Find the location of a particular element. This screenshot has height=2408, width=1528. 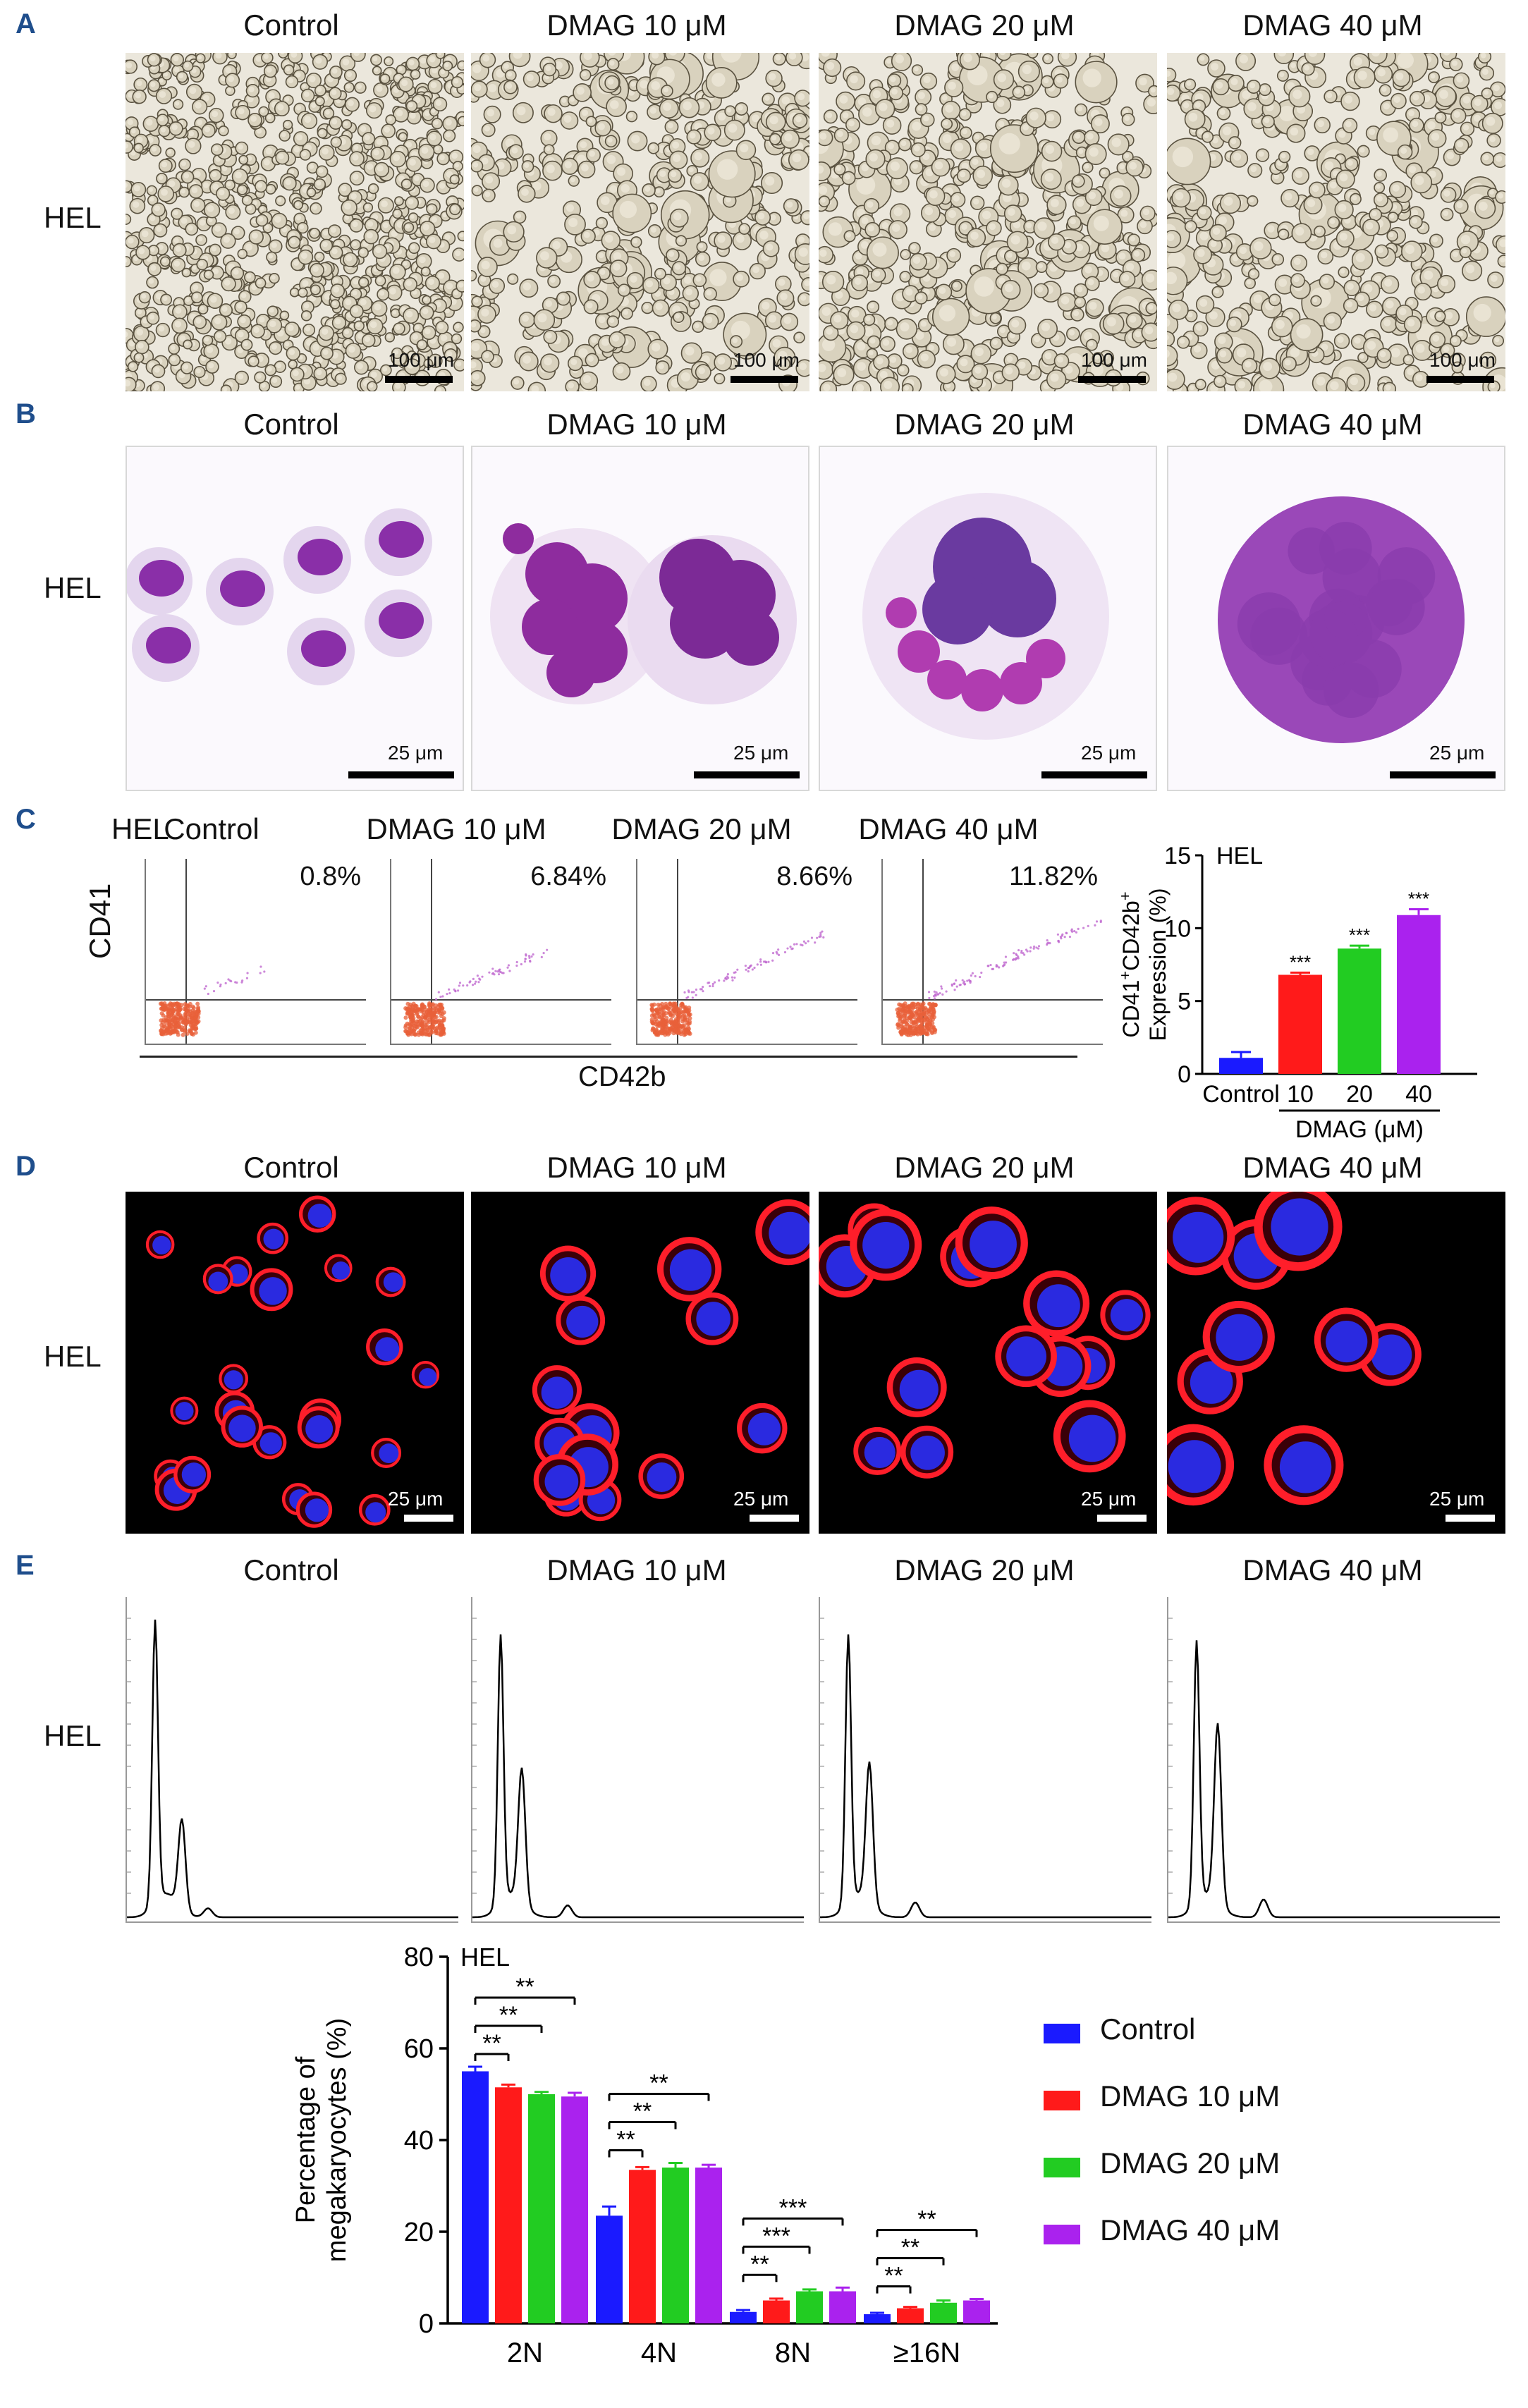

condition-title-d-3: DMAG 40 μM is located at coordinates (1332, 1167).